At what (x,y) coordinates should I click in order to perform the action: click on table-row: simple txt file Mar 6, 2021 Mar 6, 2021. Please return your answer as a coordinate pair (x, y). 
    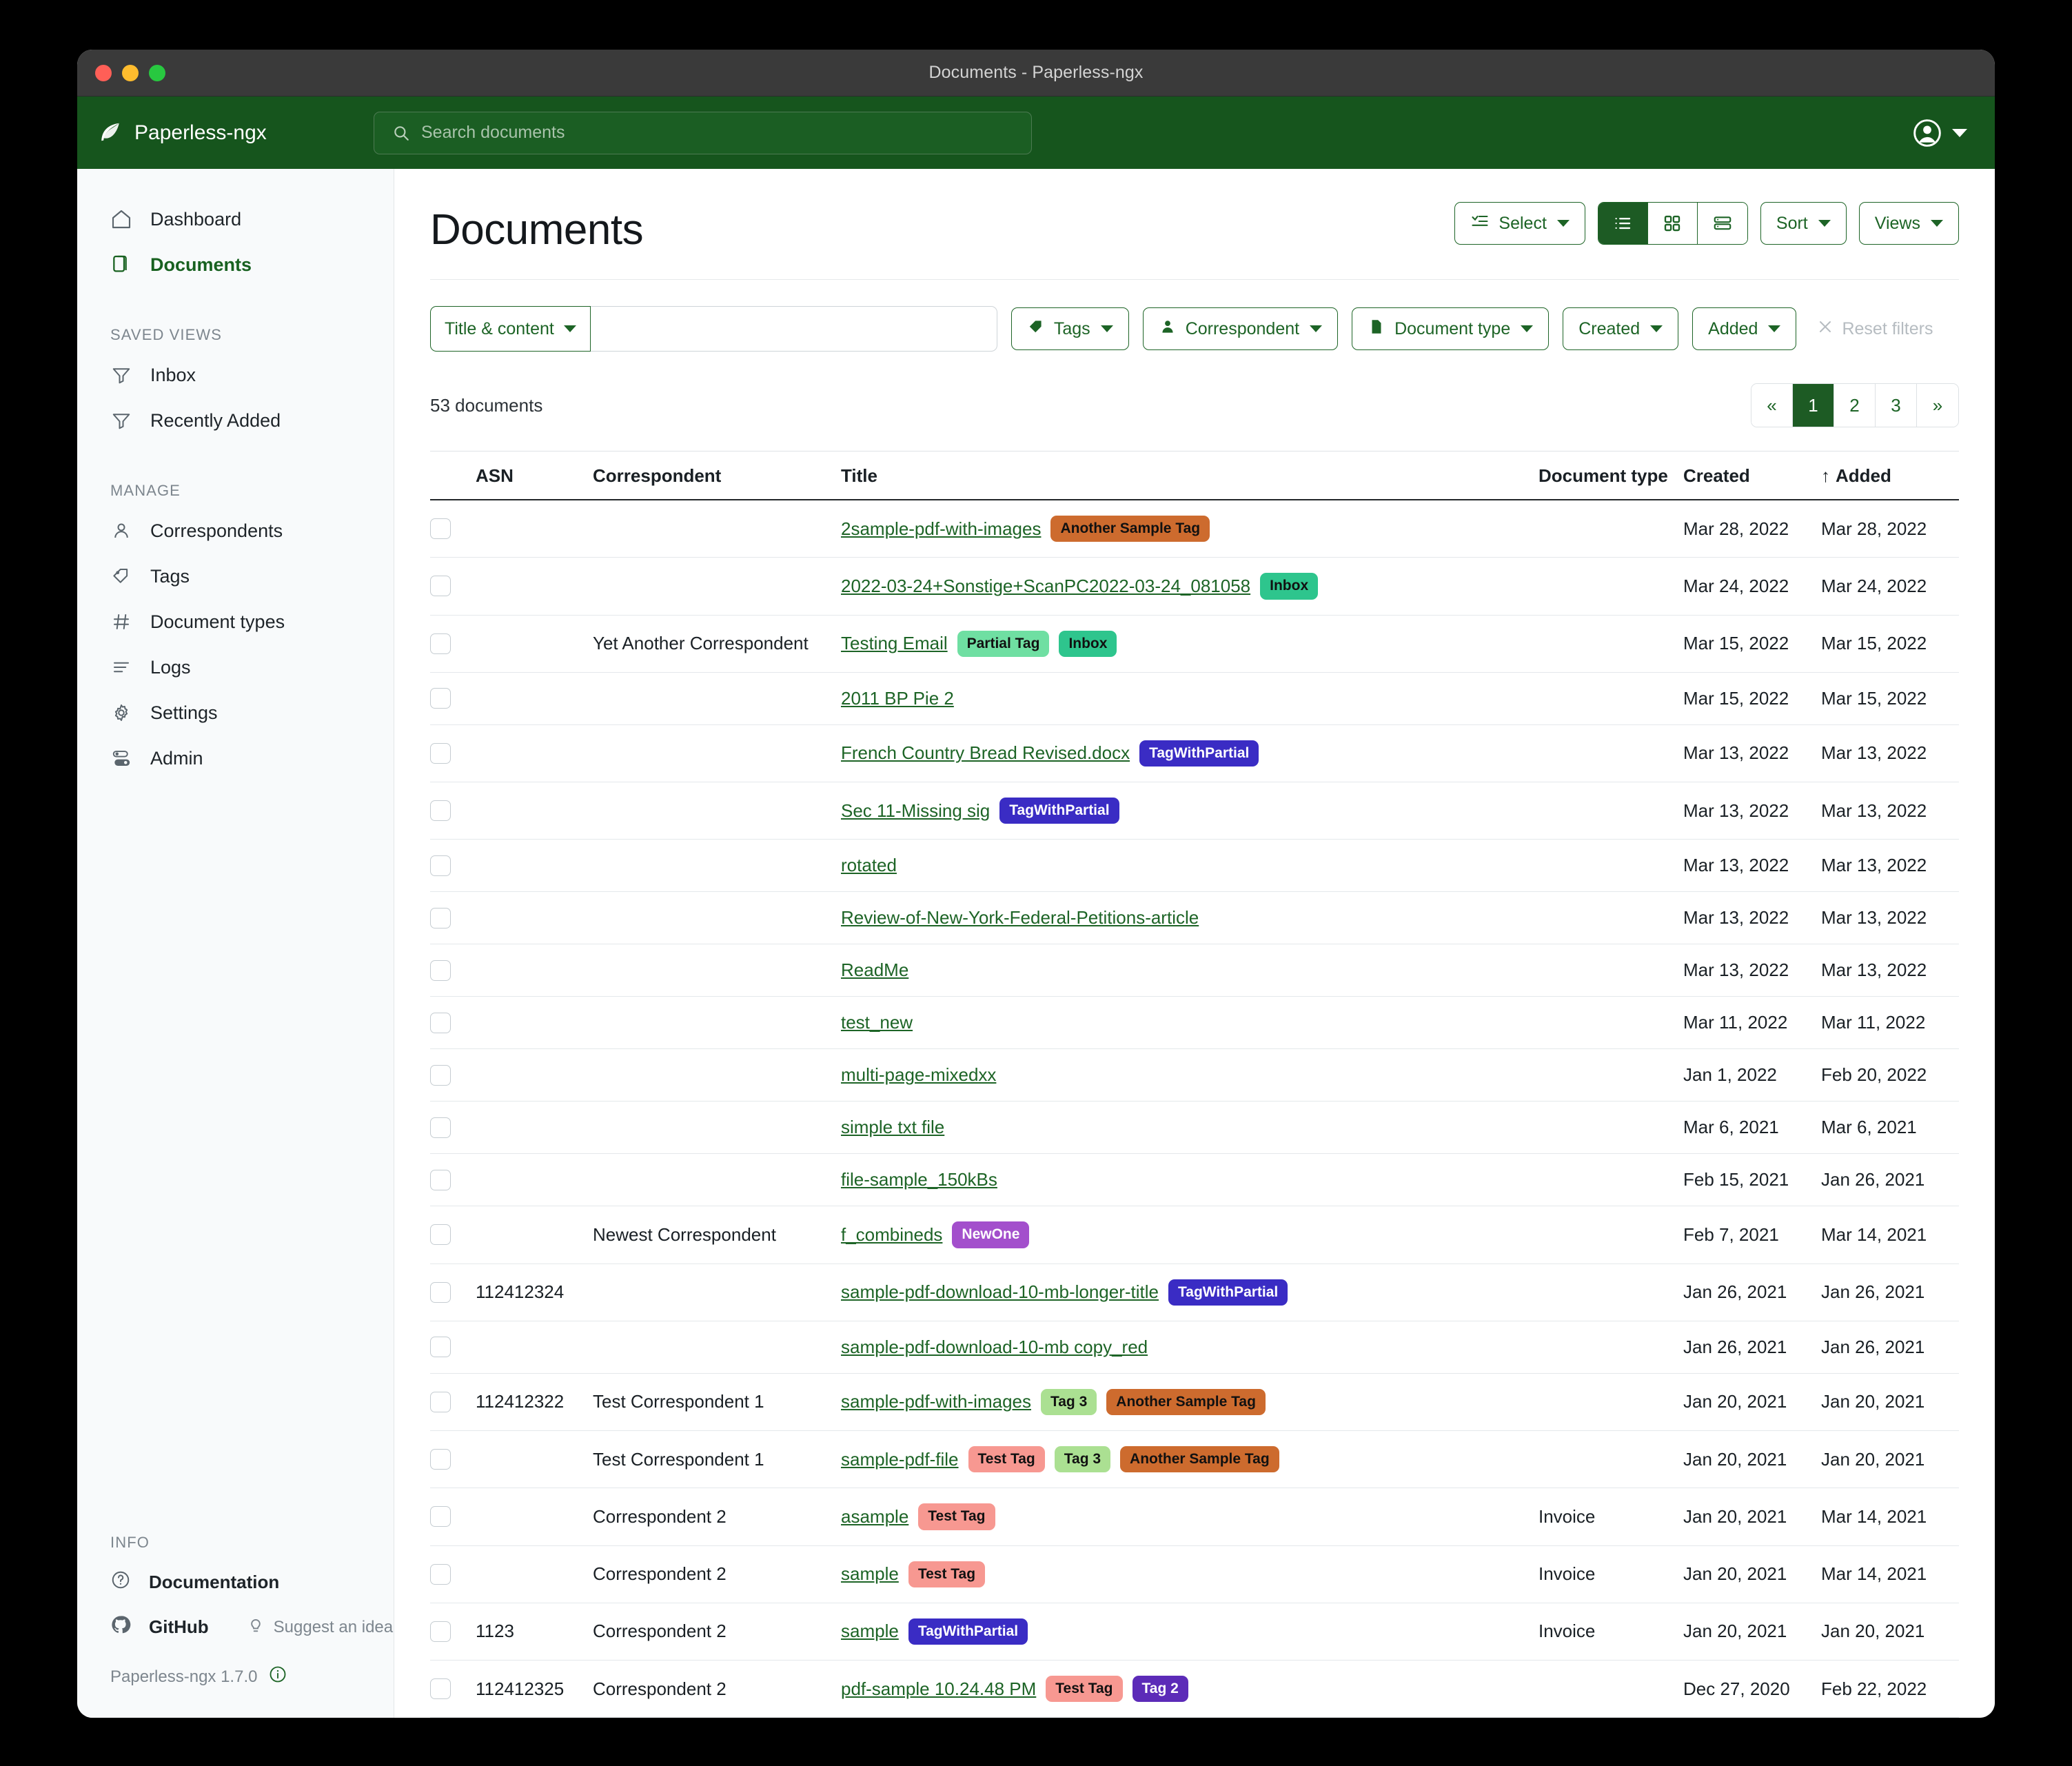
    Looking at the image, I should click on (1194, 1128).